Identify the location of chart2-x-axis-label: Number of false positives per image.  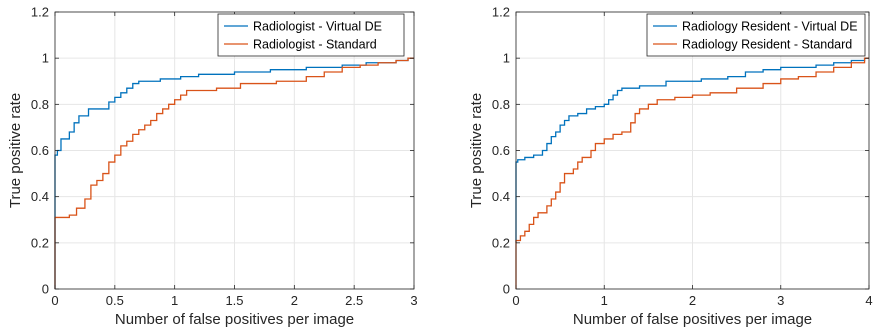
(692, 319).